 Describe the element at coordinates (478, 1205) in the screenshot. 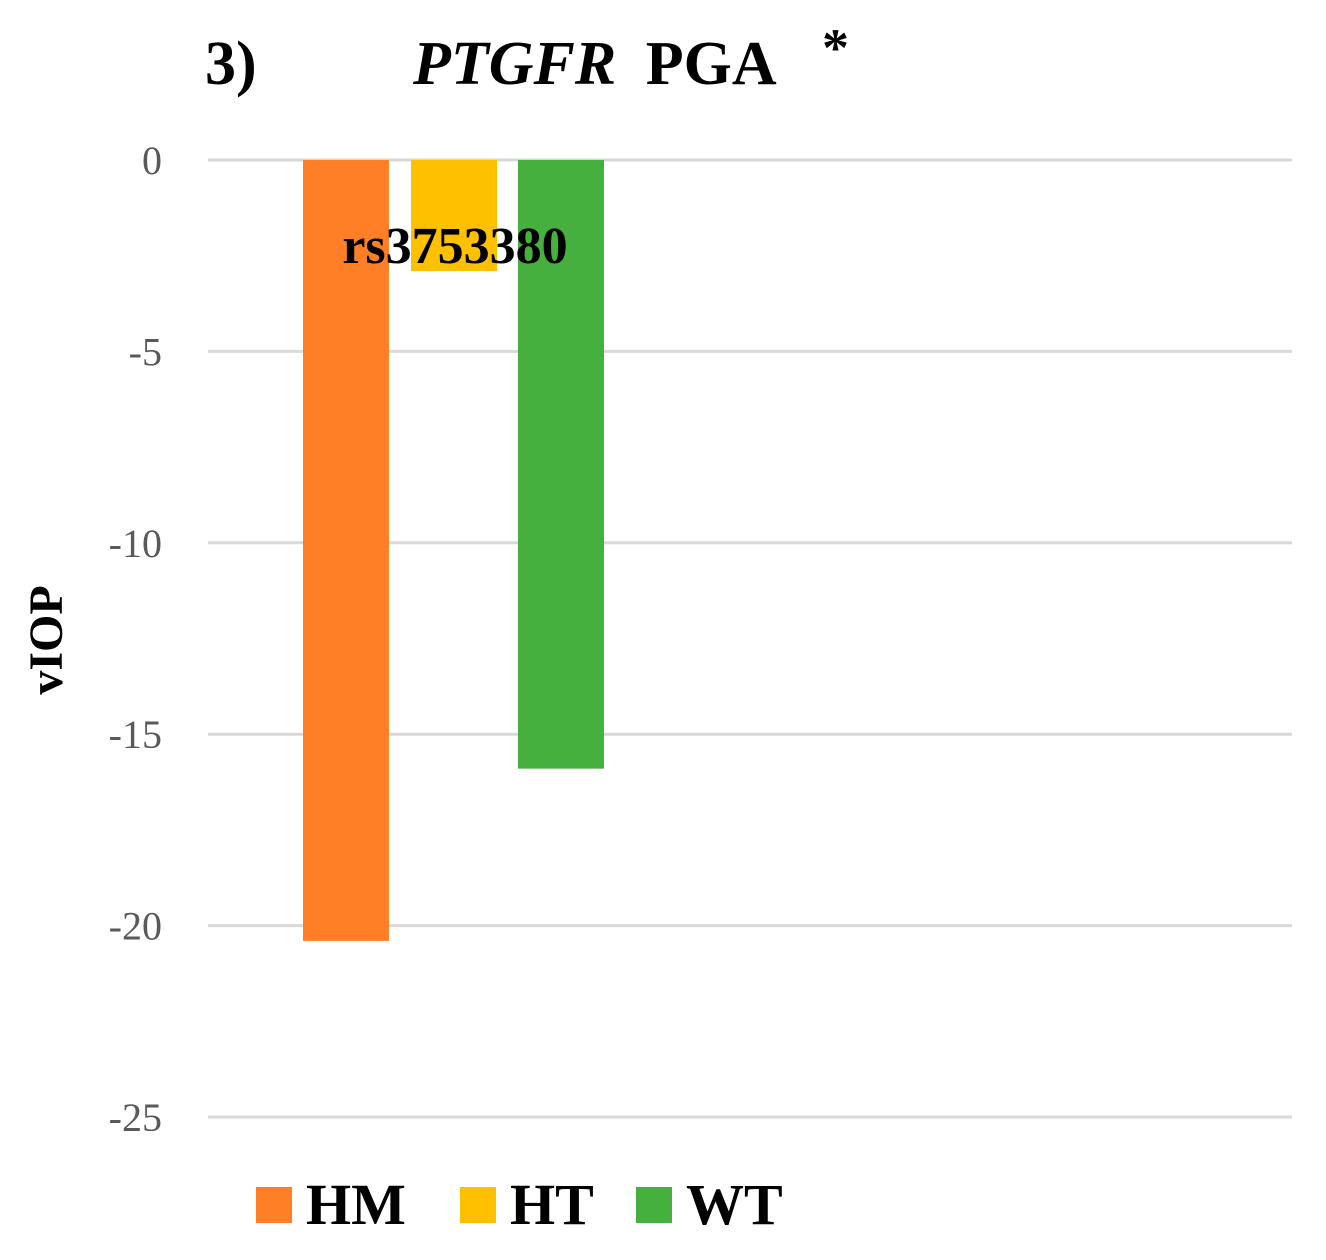

I see `legend-swatch-ht` at that location.